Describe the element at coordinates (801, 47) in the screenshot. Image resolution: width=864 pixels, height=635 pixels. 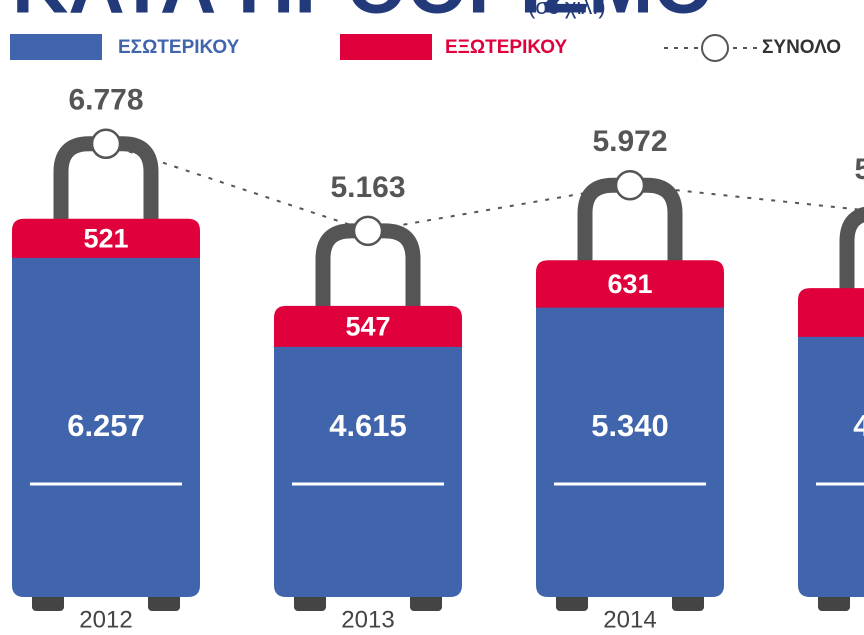
I see `legend-label: ΣΥΝΟΛΟ` at that location.